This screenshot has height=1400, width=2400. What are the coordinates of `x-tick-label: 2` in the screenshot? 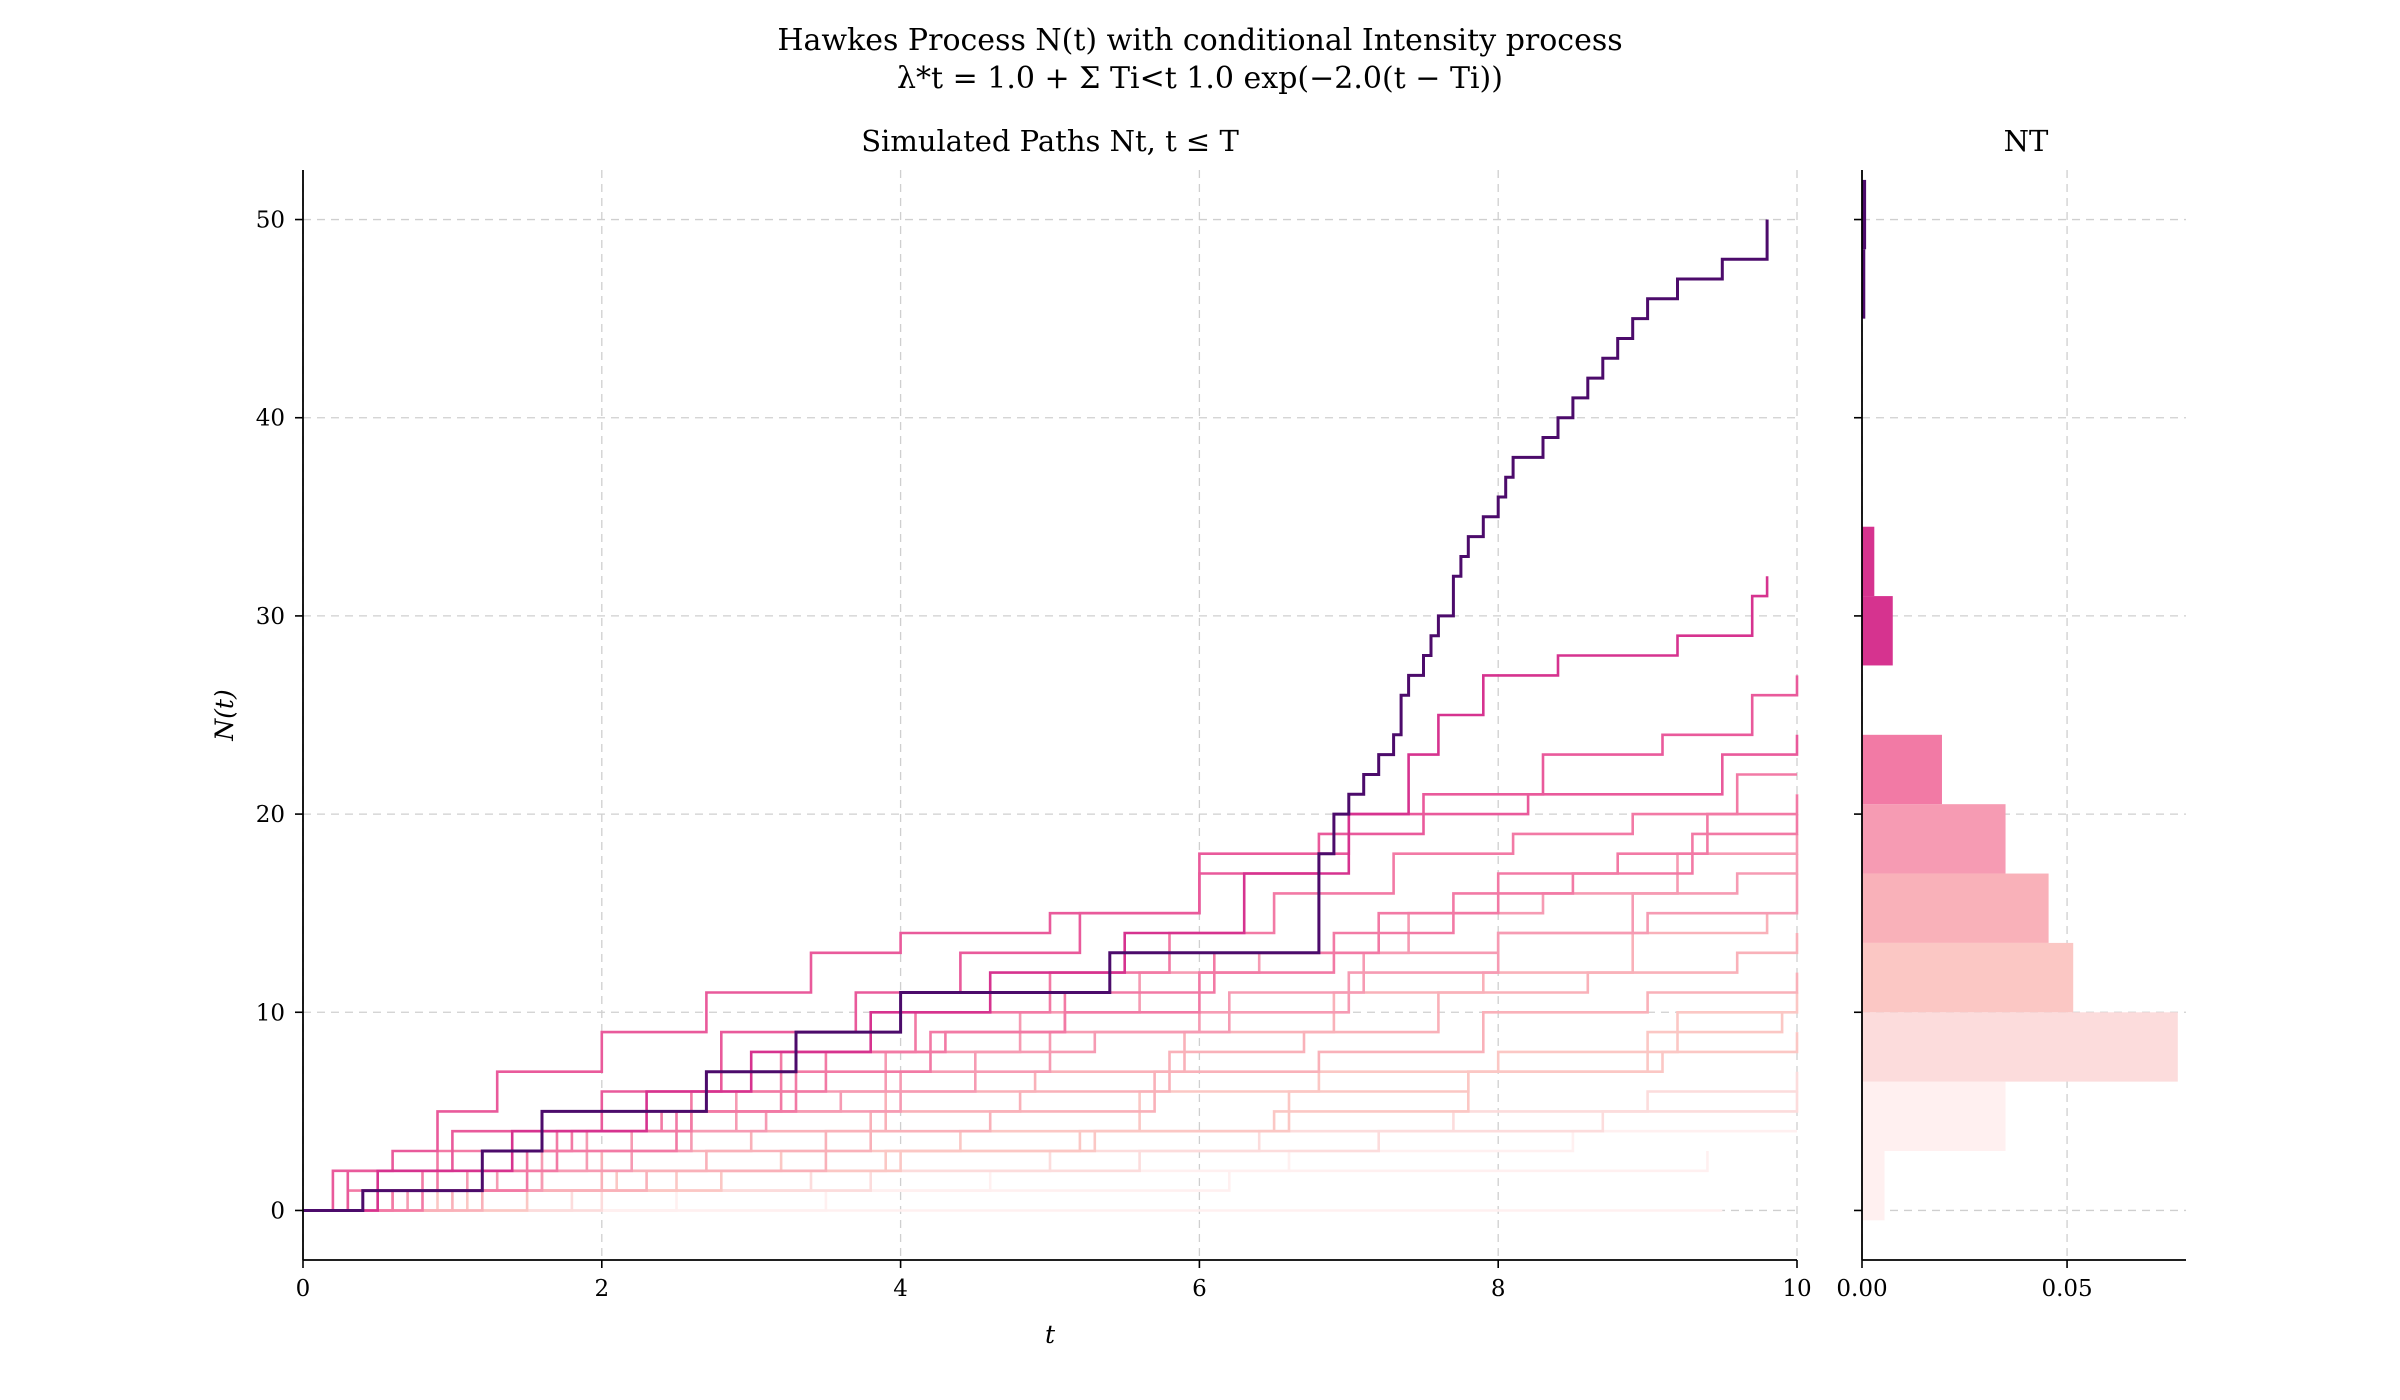 It's located at (601, 1289).